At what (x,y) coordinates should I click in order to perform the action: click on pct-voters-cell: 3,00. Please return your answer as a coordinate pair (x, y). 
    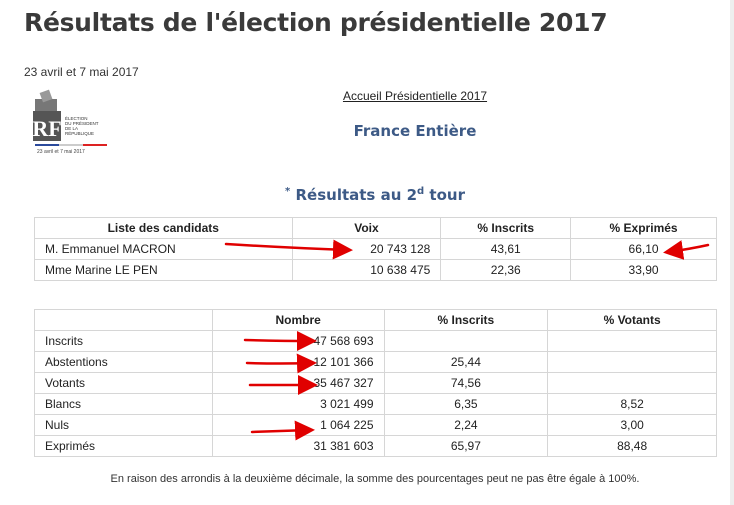
    Looking at the image, I should click on (632, 425).